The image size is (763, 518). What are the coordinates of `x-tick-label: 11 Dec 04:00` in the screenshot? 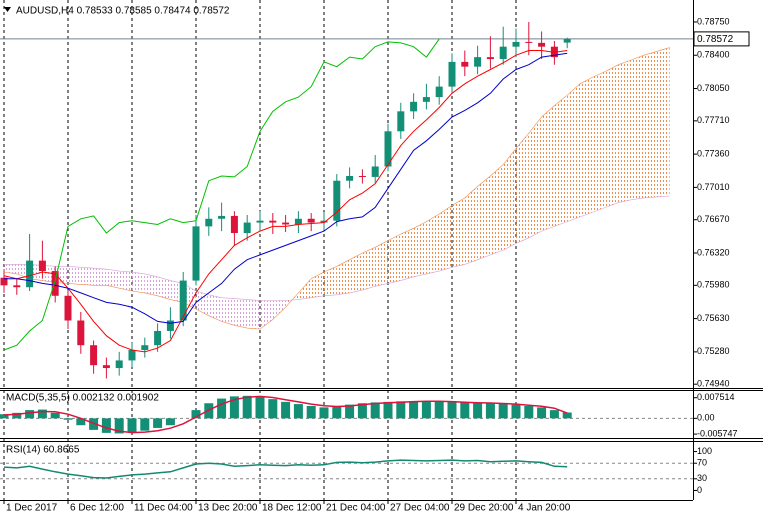 It's located at (163, 508).